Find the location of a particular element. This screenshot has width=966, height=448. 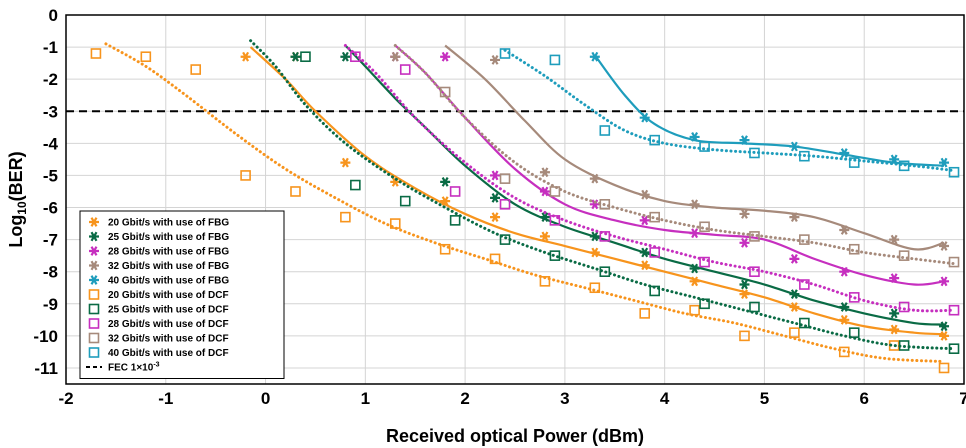

x-tick-label: -1 is located at coordinates (165, 398).